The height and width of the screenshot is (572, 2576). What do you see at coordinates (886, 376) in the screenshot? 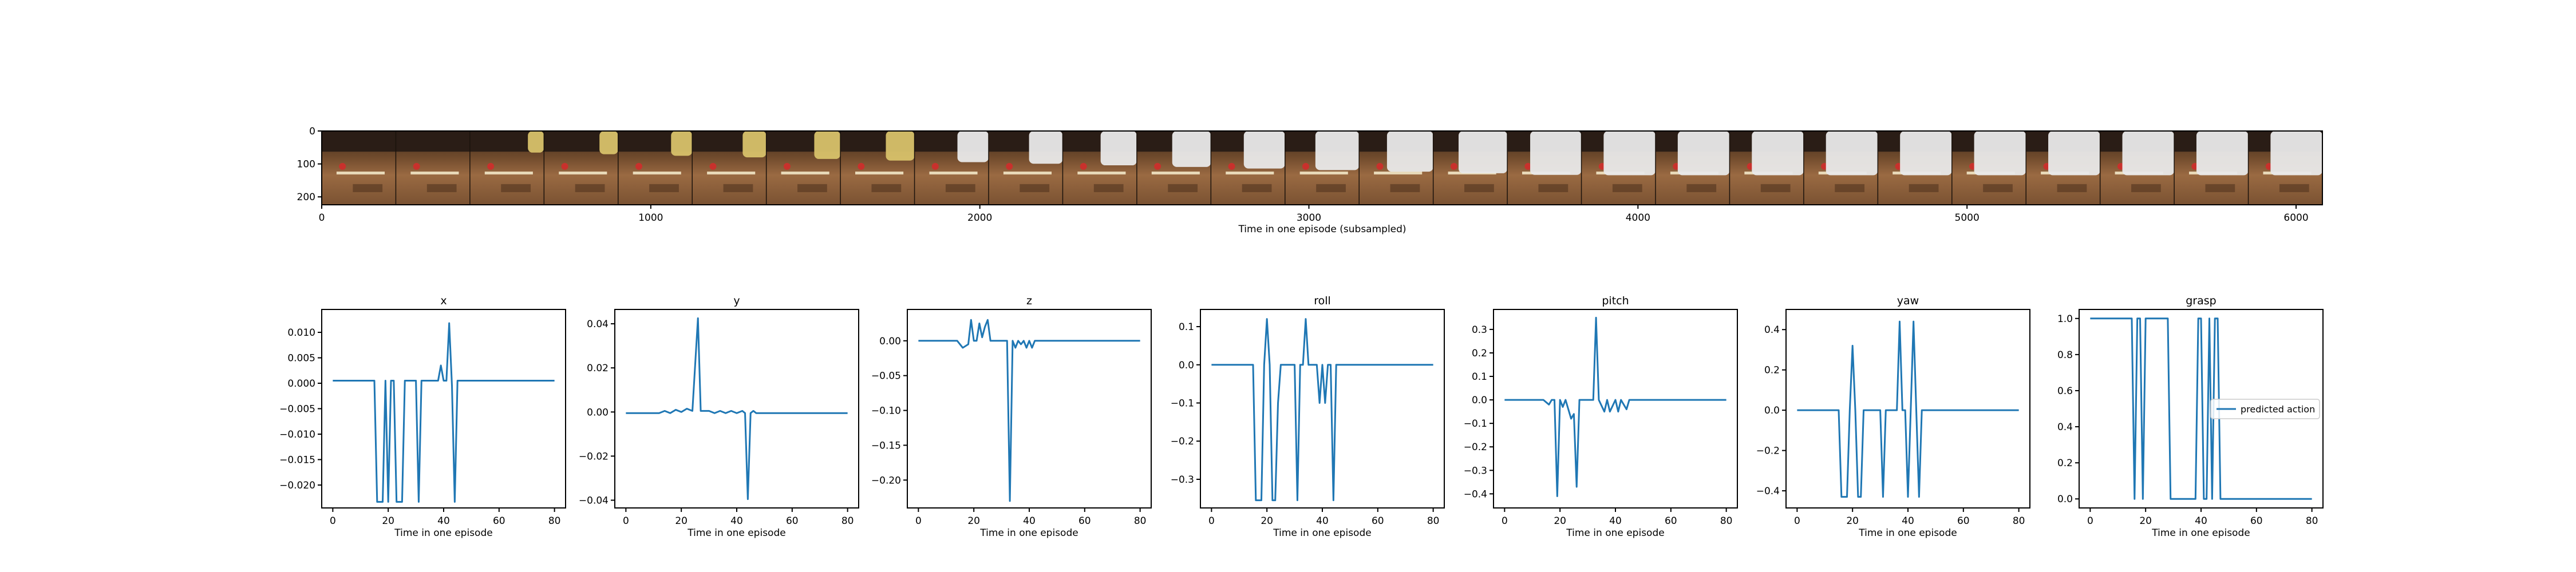
I see `y-tick-label: −0.05` at bounding box center [886, 376].